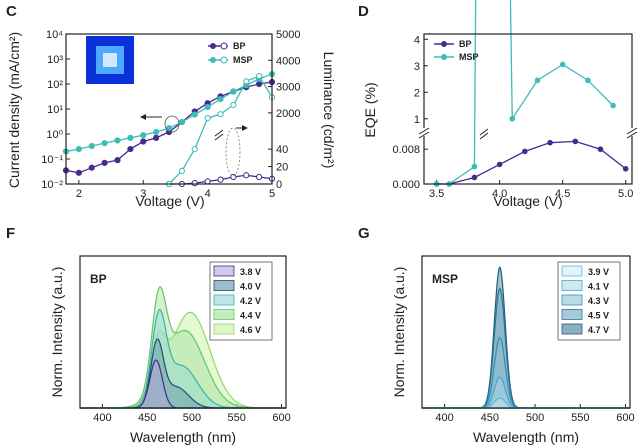  I want to click on x-tick-label-f: 450, so click(147, 418).